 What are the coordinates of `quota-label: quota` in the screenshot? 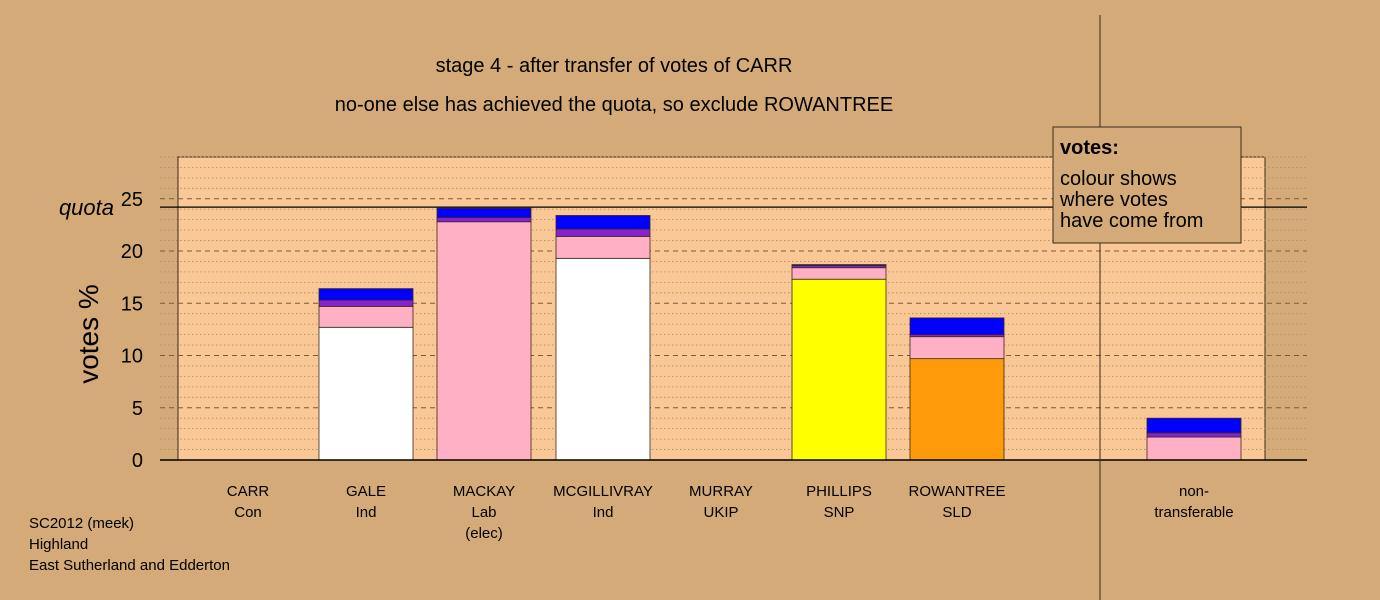 It's located at (86, 207).